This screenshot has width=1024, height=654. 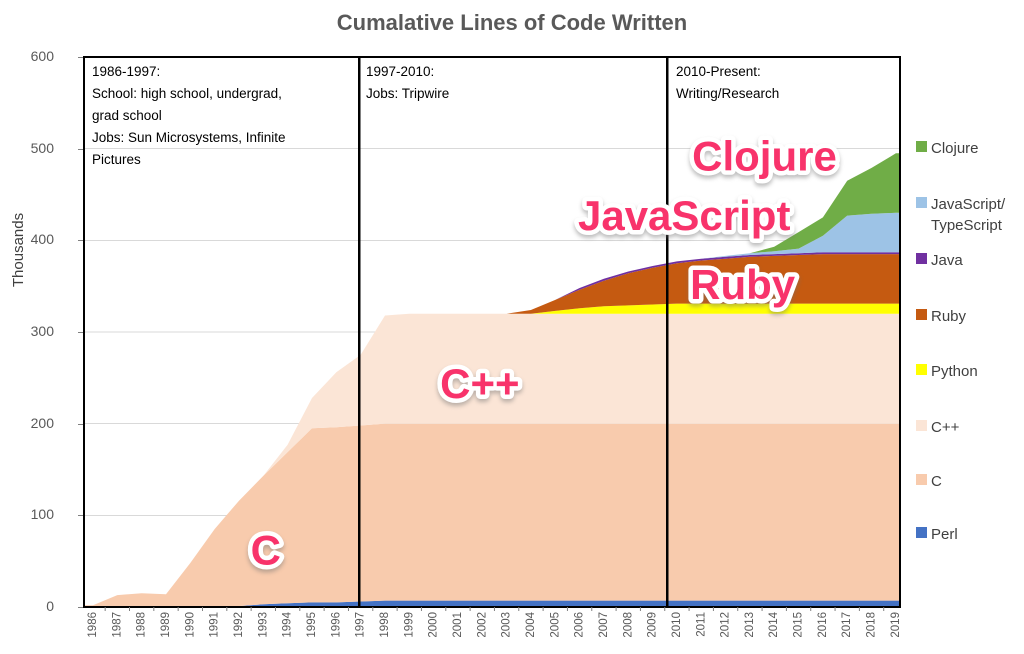 What do you see at coordinates (512, 22) in the screenshot?
I see `chart-title: Cumalative Lines of Code Written` at bounding box center [512, 22].